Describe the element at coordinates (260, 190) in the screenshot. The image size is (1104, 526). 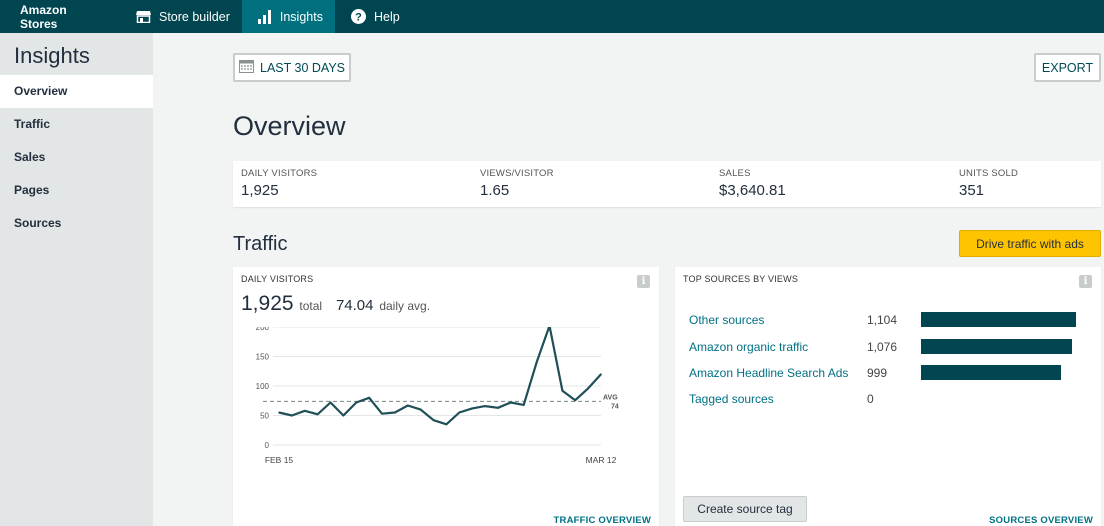
I see `kpi-value: 1,925` at that location.